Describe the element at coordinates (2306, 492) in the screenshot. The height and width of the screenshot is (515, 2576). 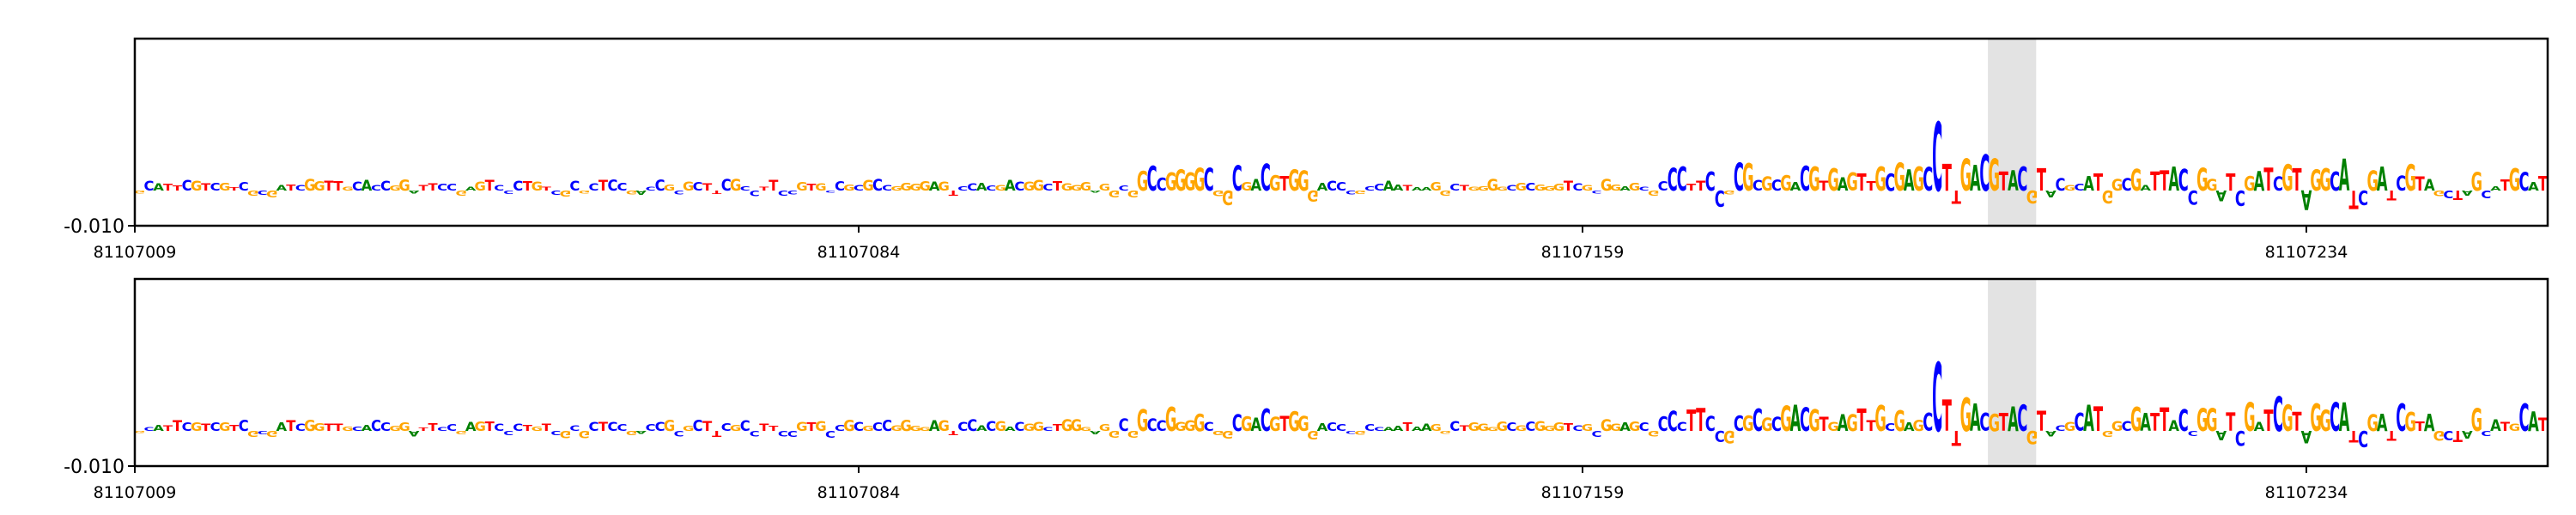
I see `x-tick-label: 81107234` at that location.